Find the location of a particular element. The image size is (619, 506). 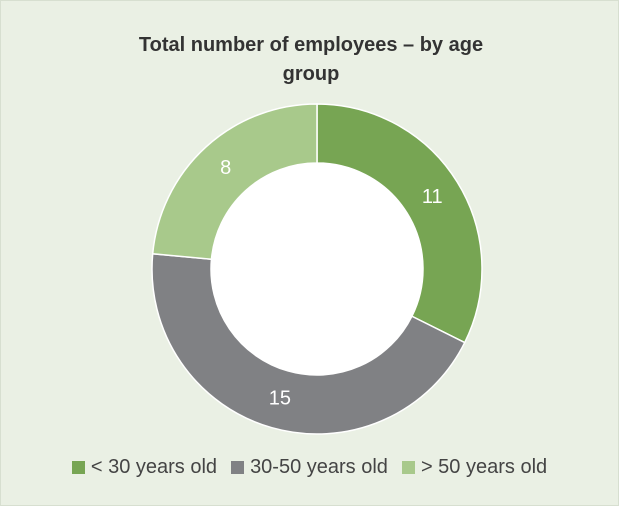

legend-label: < 30 years old is located at coordinates (154, 467).